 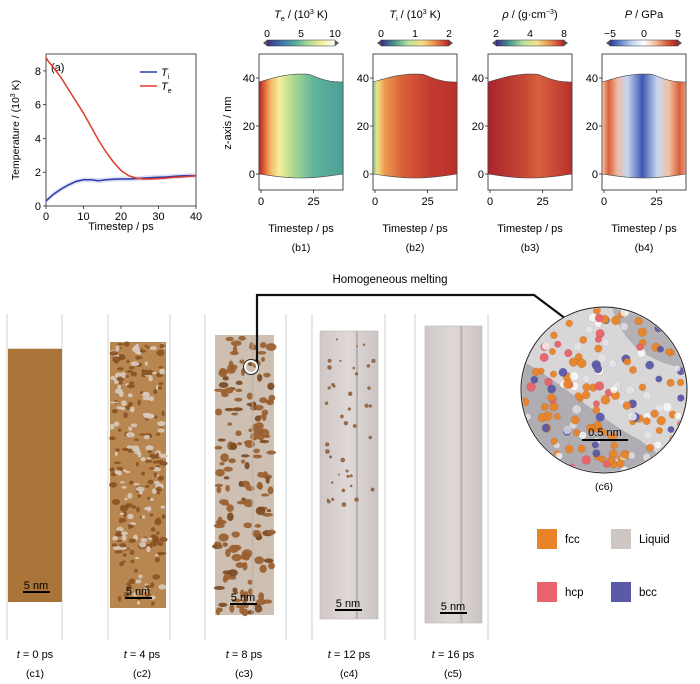 What do you see at coordinates (574, 593) in the screenshot?
I see `legend-label-hcp: hcp` at bounding box center [574, 593].